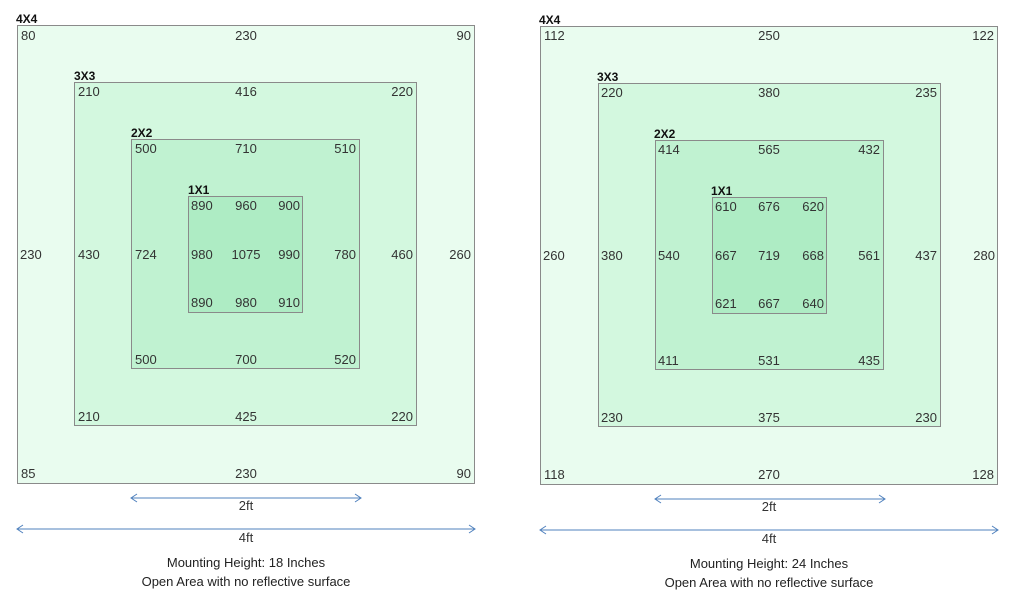 Image resolution: width=1023 pixels, height=601 pixels. I want to click on value-1x1-bottom-right: 640, so click(813, 303).